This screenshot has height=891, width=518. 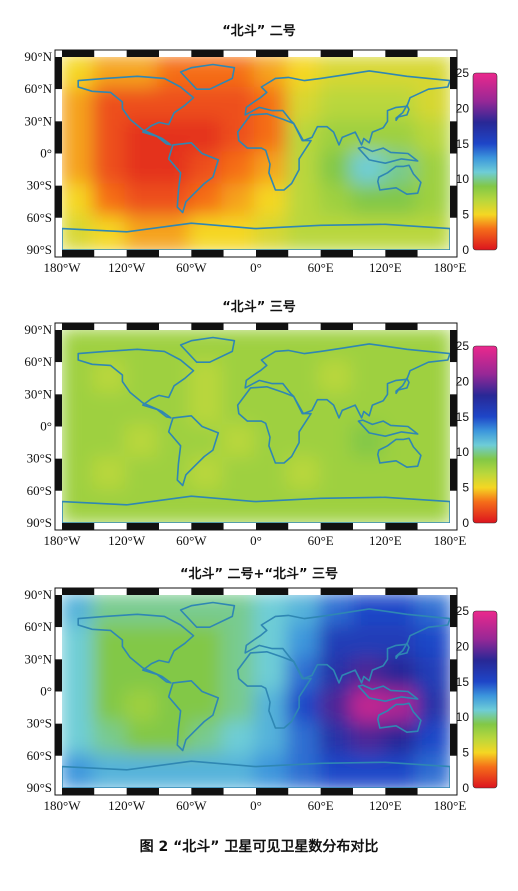 What do you see at coordinates (463, 717) in the screenshot?
I see `colorbar-tick-label: 10` at bounding box center [463, 717].